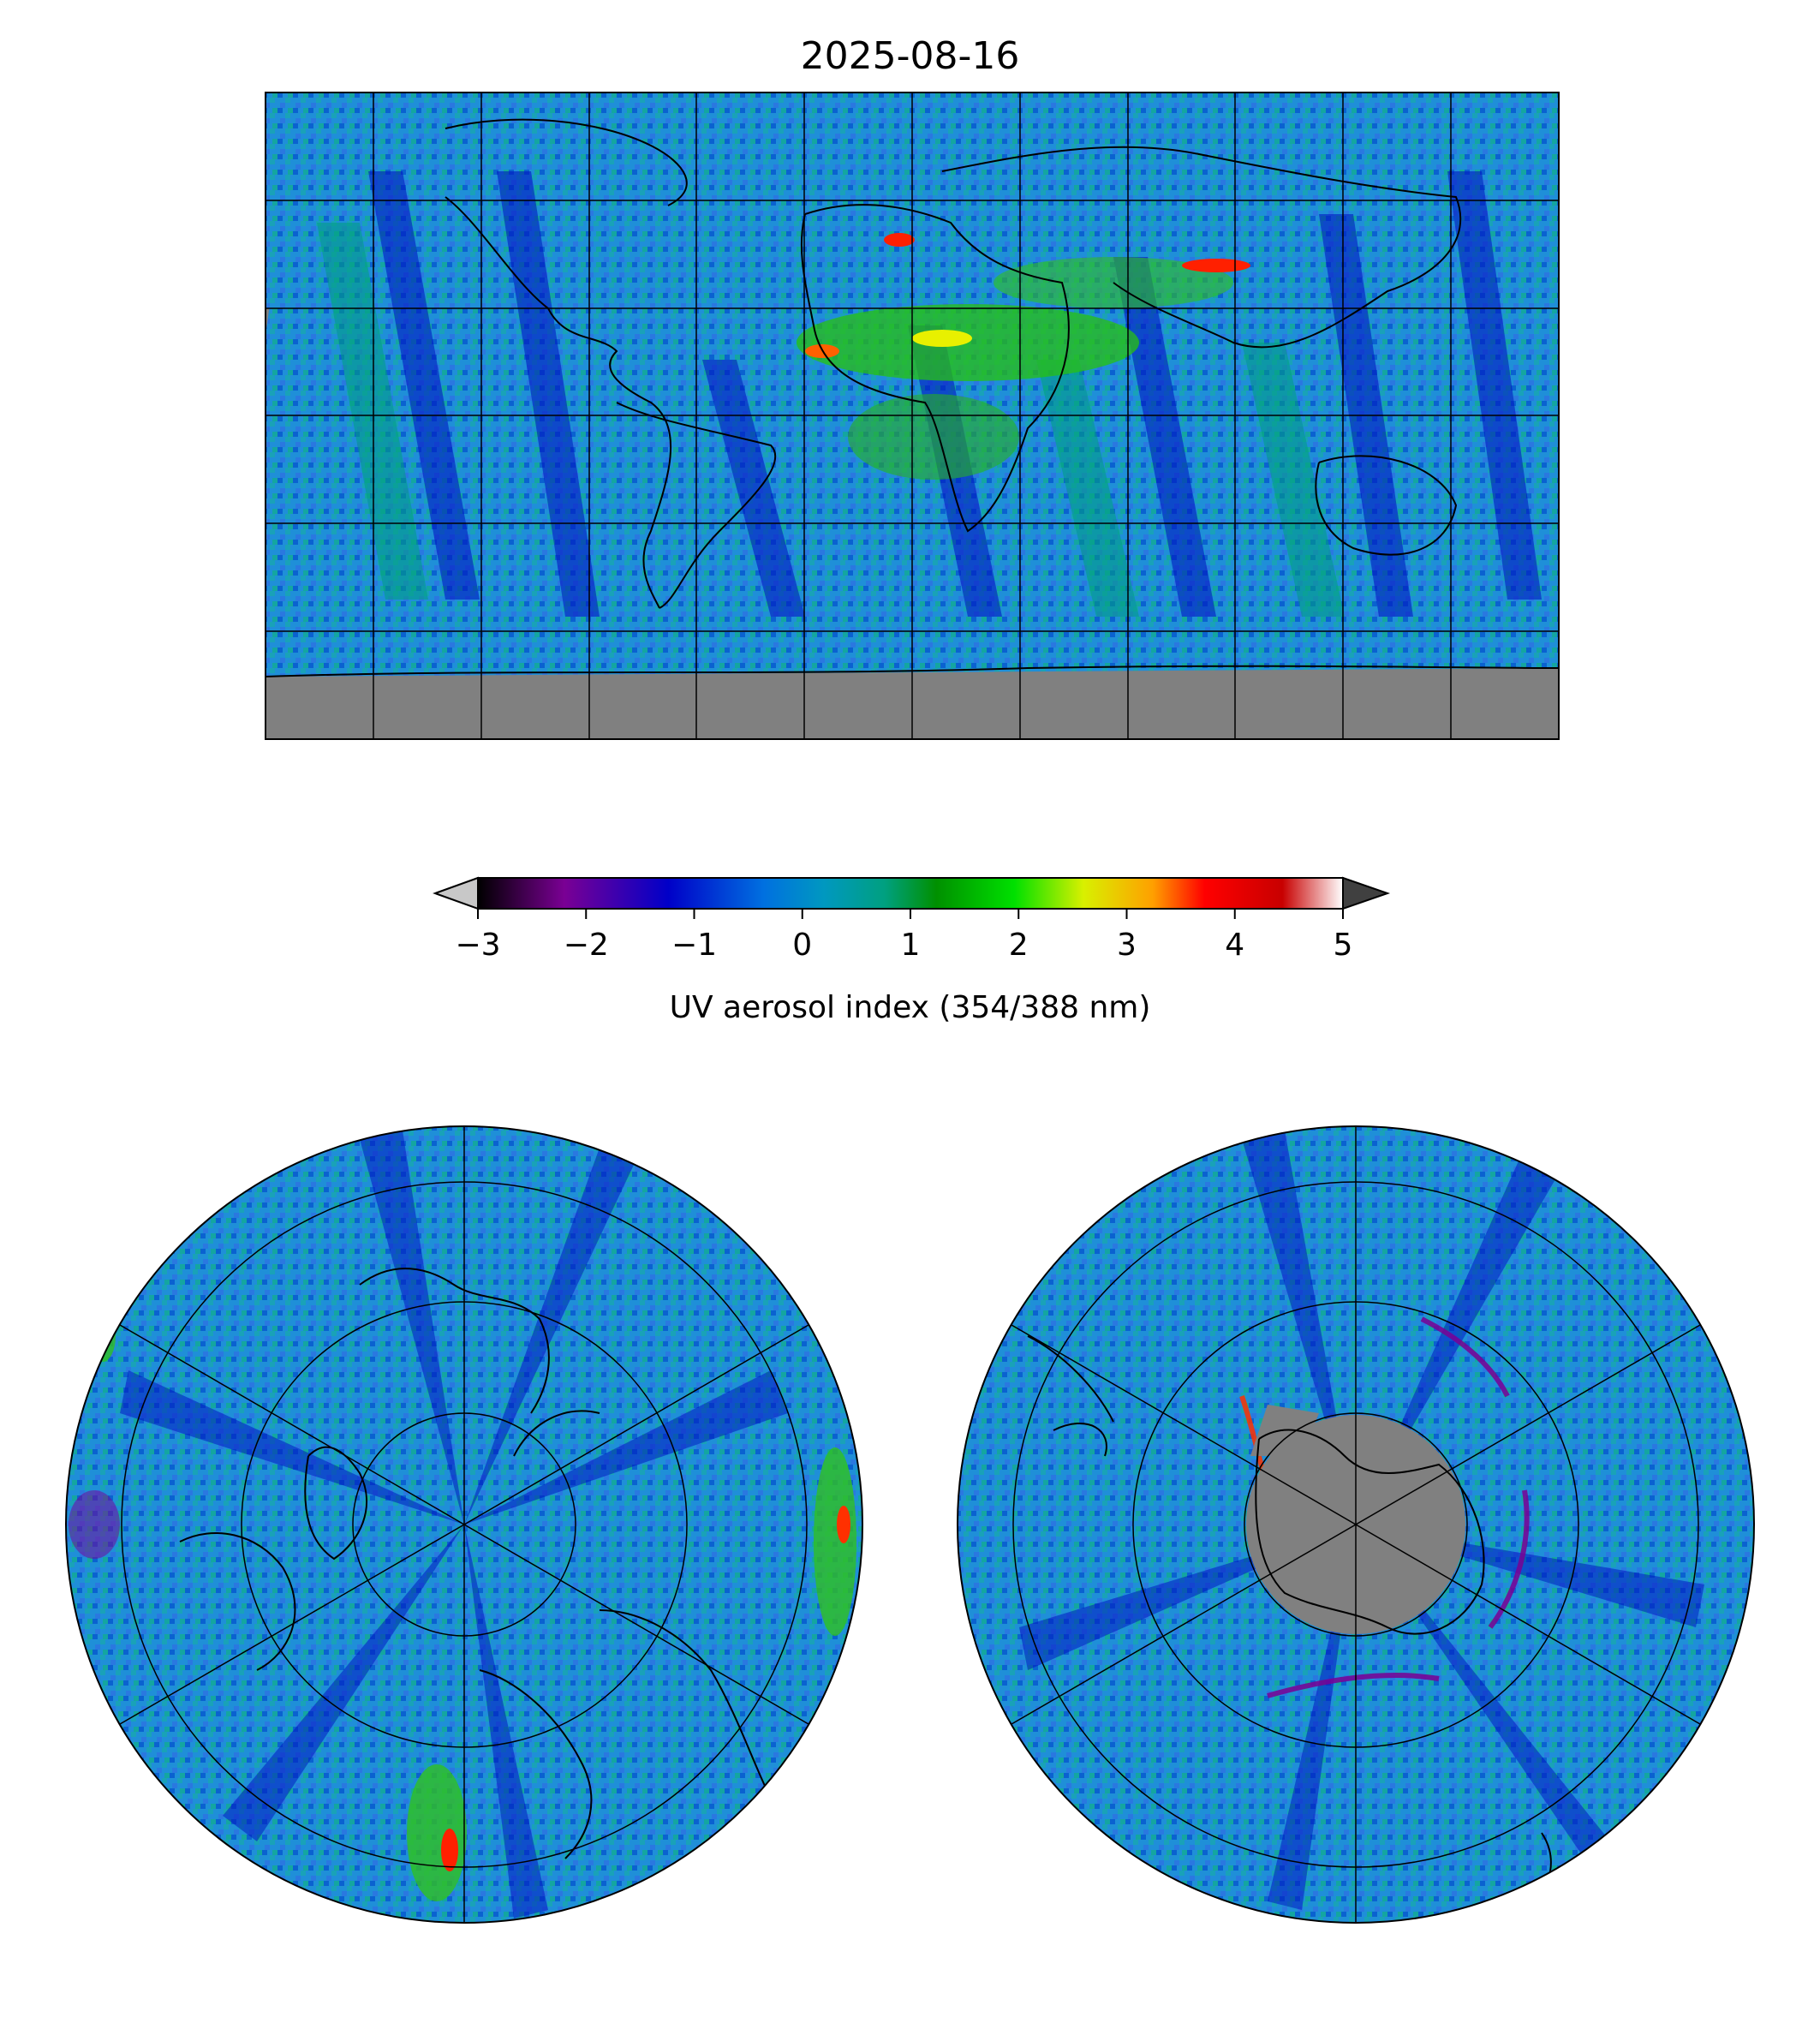  What do you see at coordinates (694, 946) in the screenshot?
I see `colorbar-tick-label: −1` at bounding box center [694, 946].